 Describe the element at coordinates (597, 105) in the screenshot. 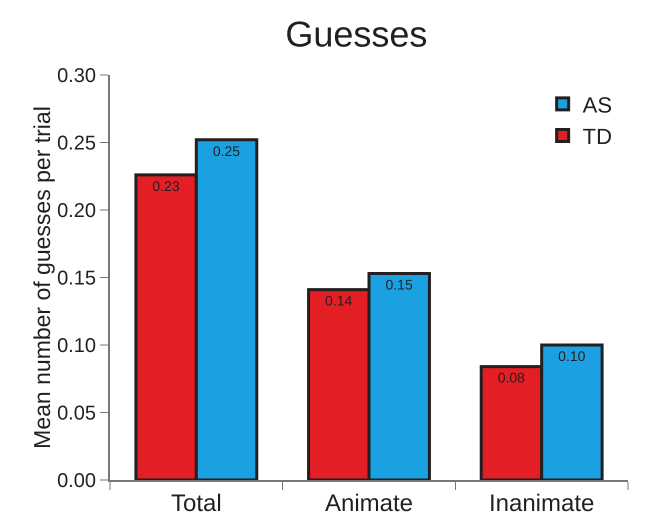

I see `legend-label: AS` at that location.